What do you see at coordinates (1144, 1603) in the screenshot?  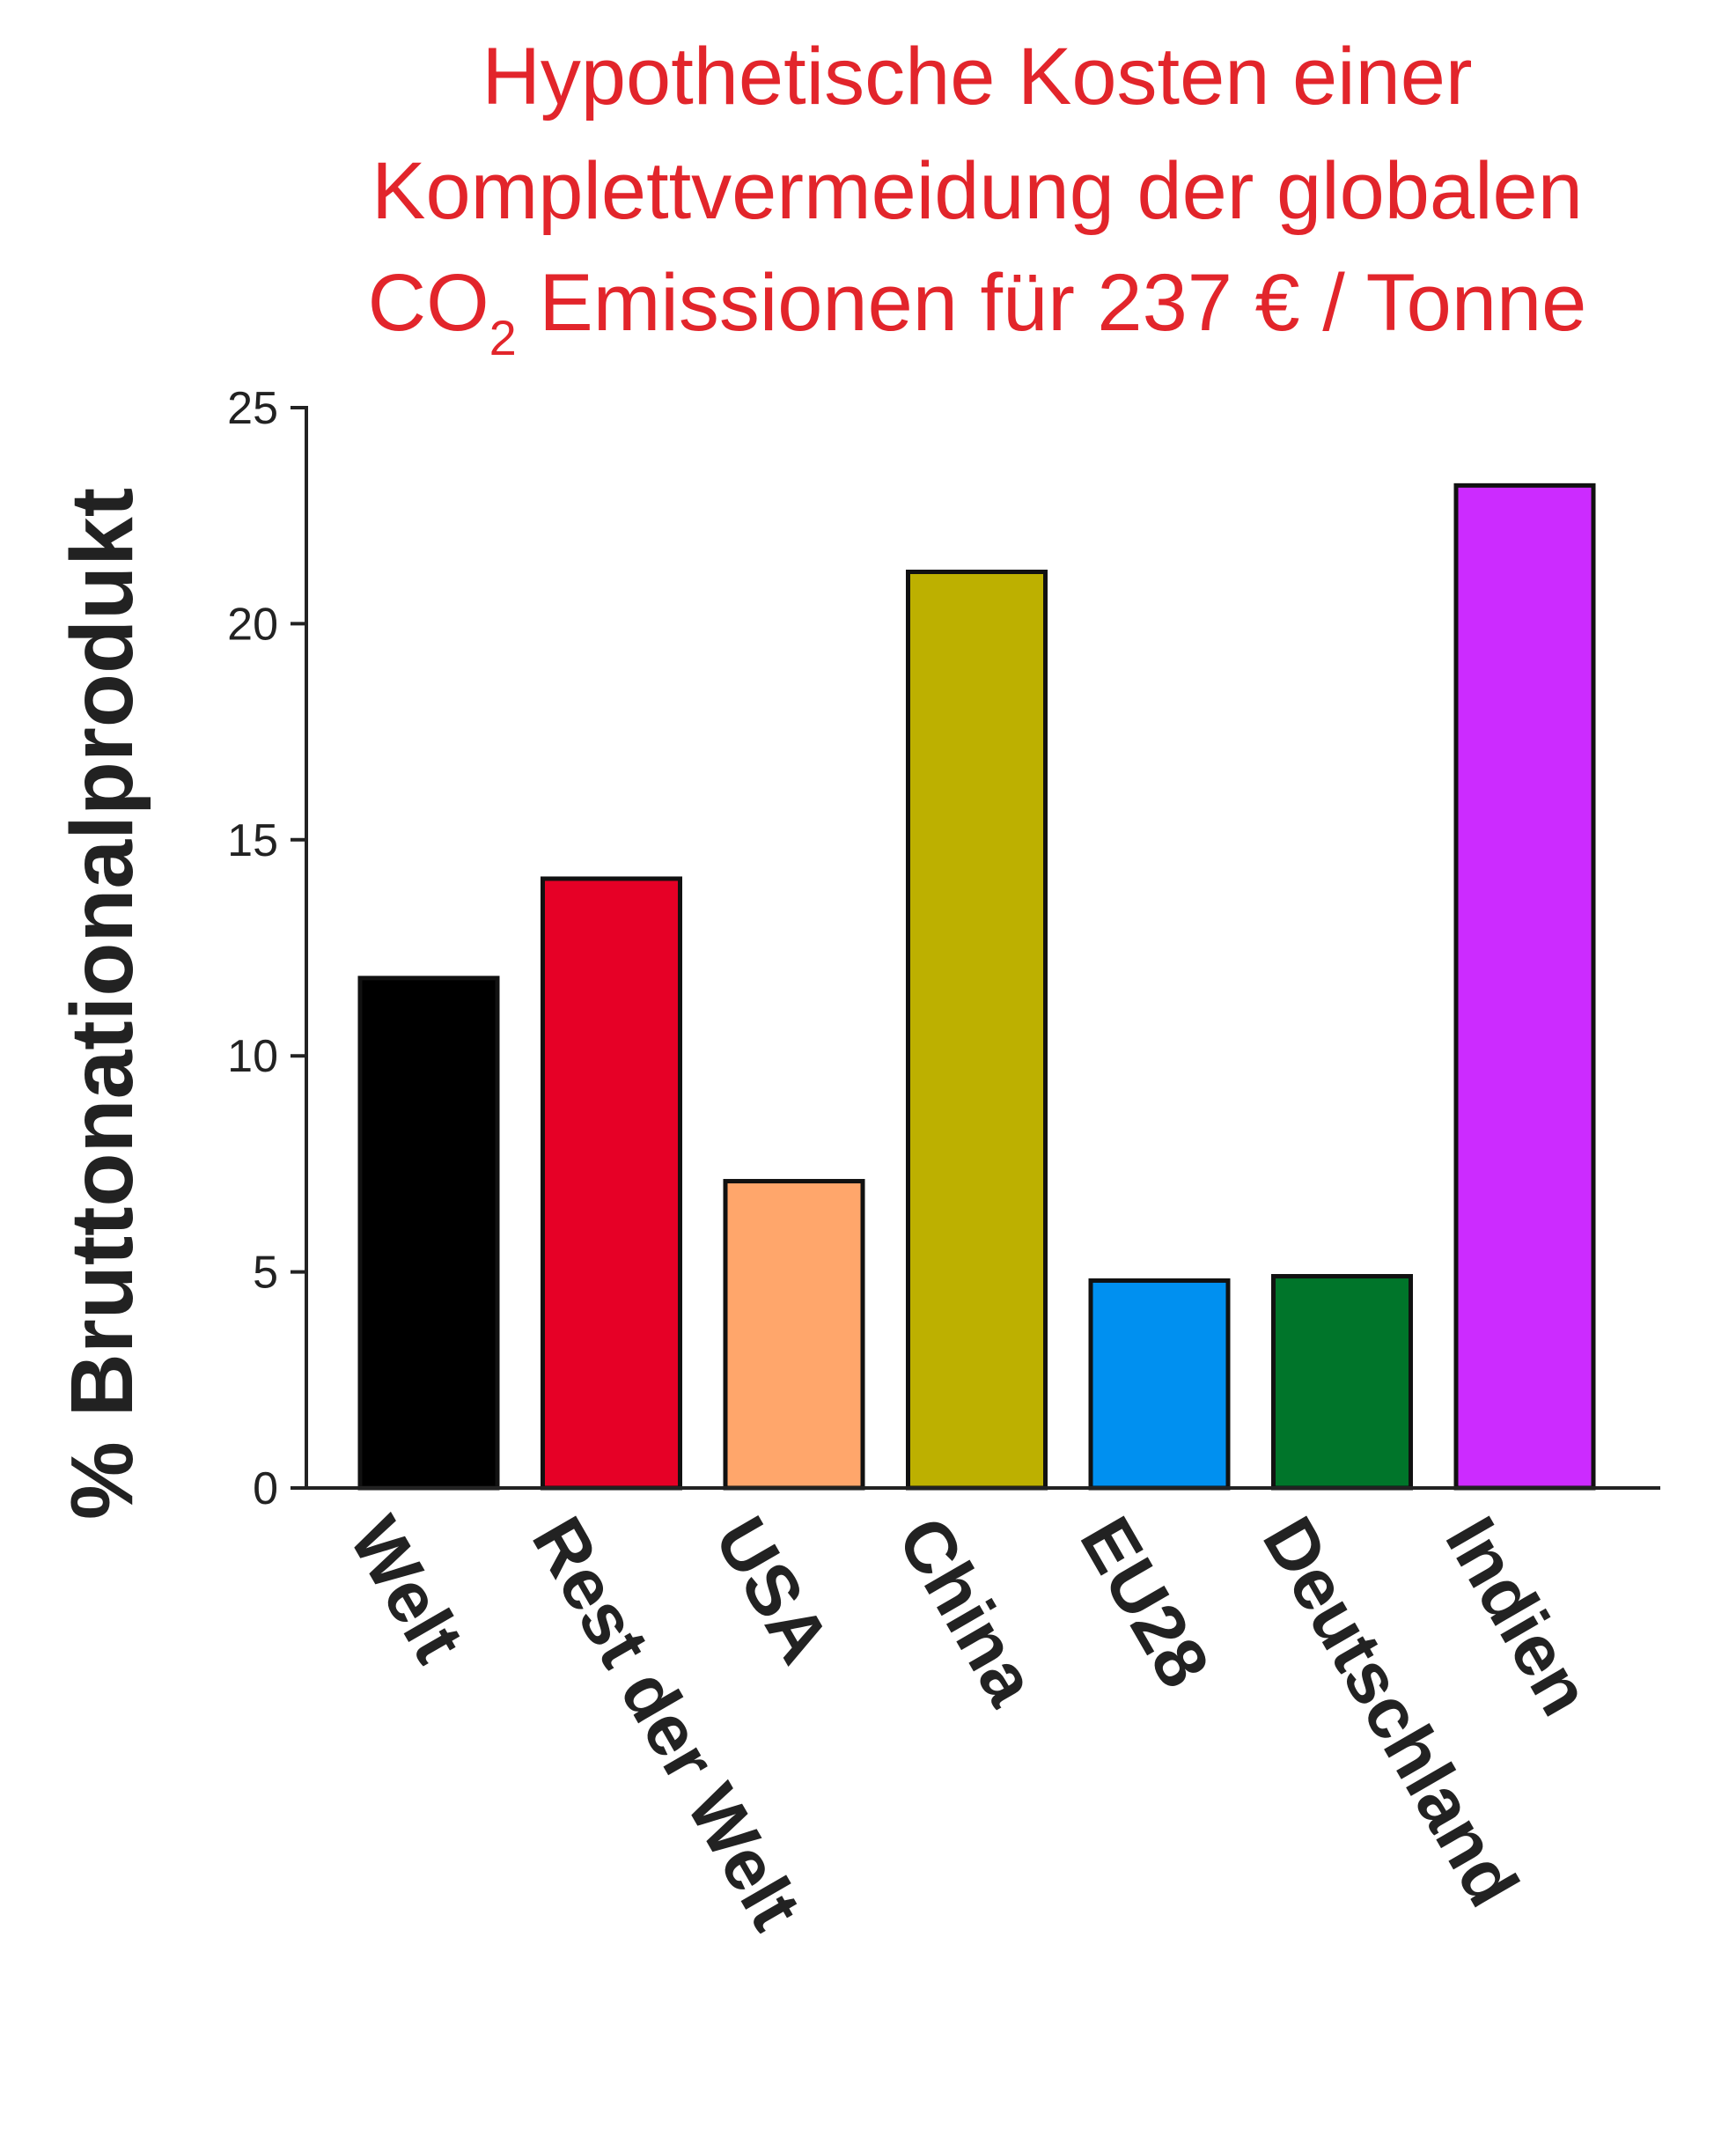 I see `x-tick-label: EU28` at bounding box center [1144, 1603].